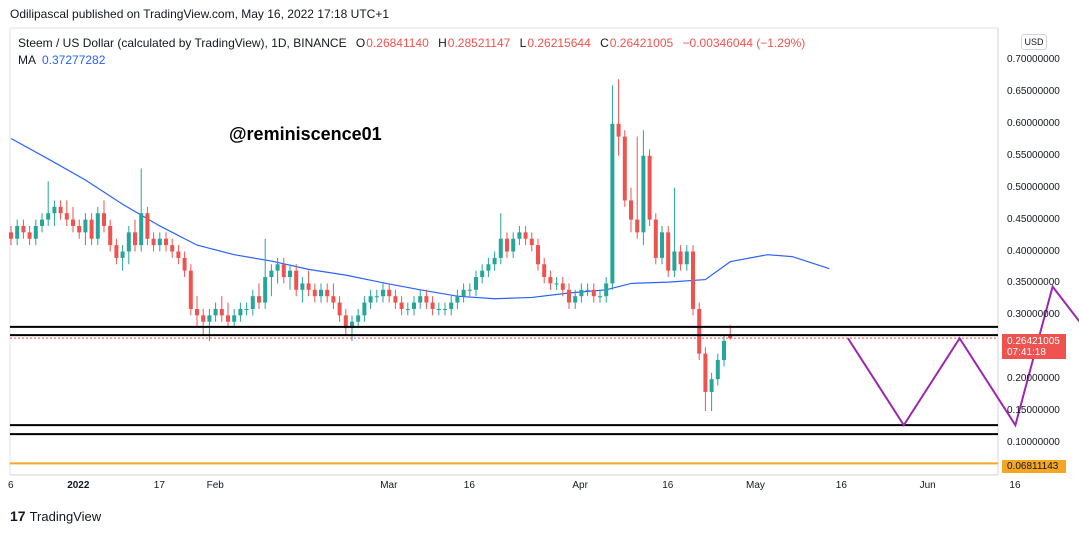  I want to click on y-tick-label: 0.20000000, so click(1033, 379).